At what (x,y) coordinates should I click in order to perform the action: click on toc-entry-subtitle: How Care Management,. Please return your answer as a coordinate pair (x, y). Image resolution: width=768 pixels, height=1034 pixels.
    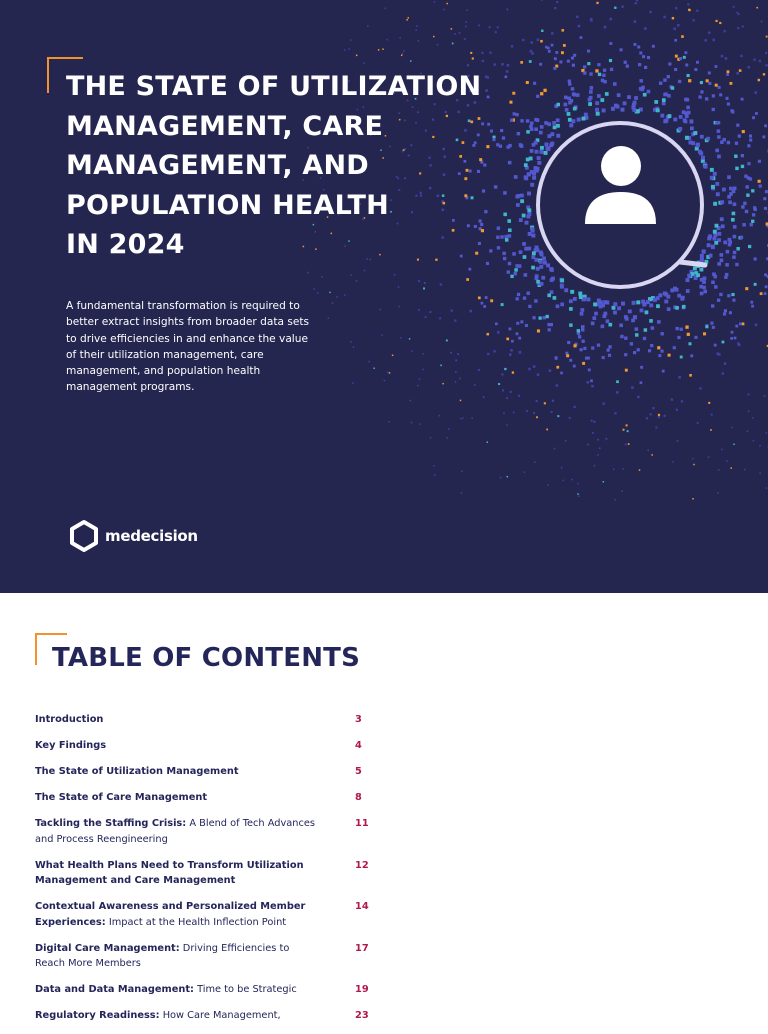
    Looking at the image, I should click on (222, 1015).